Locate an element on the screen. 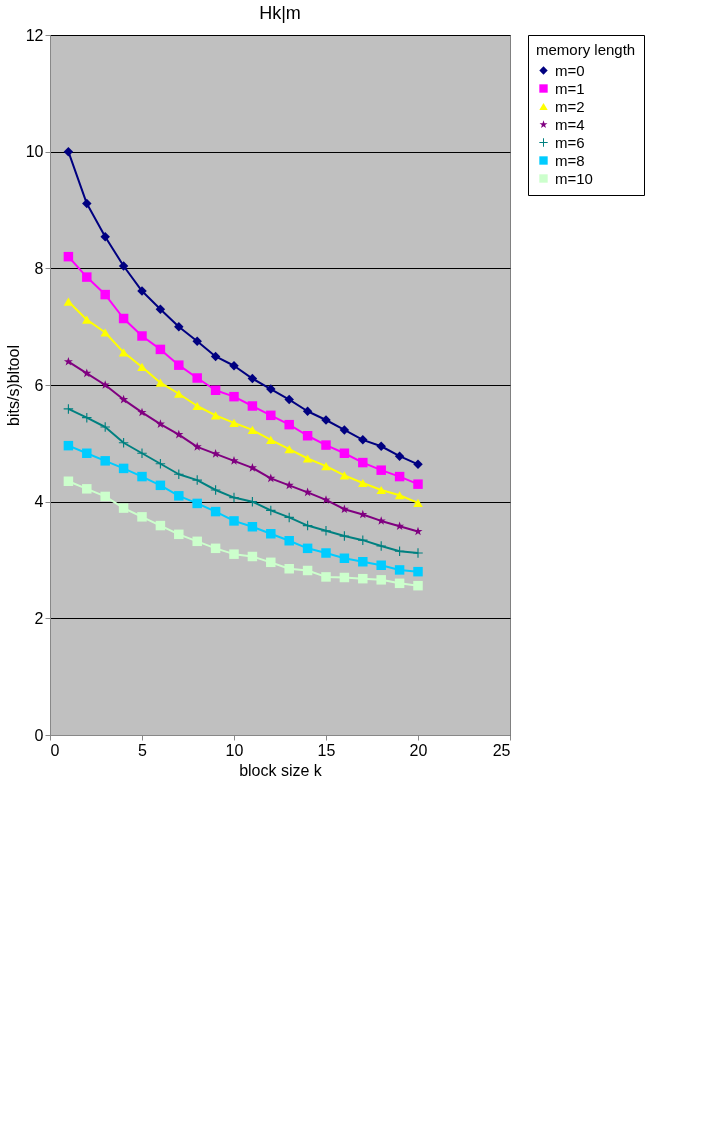 The width and height of the screenshot is (726, 1125). legend-label: m=2 is located at coordinates (570, 106).